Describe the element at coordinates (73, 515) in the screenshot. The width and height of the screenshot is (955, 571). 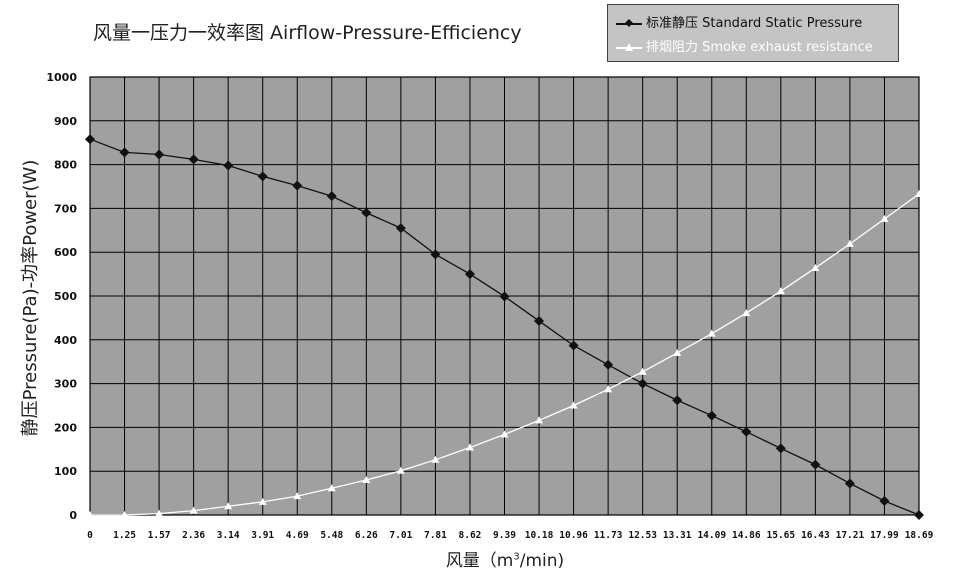
I see `y-tick-label: 0` at that location.